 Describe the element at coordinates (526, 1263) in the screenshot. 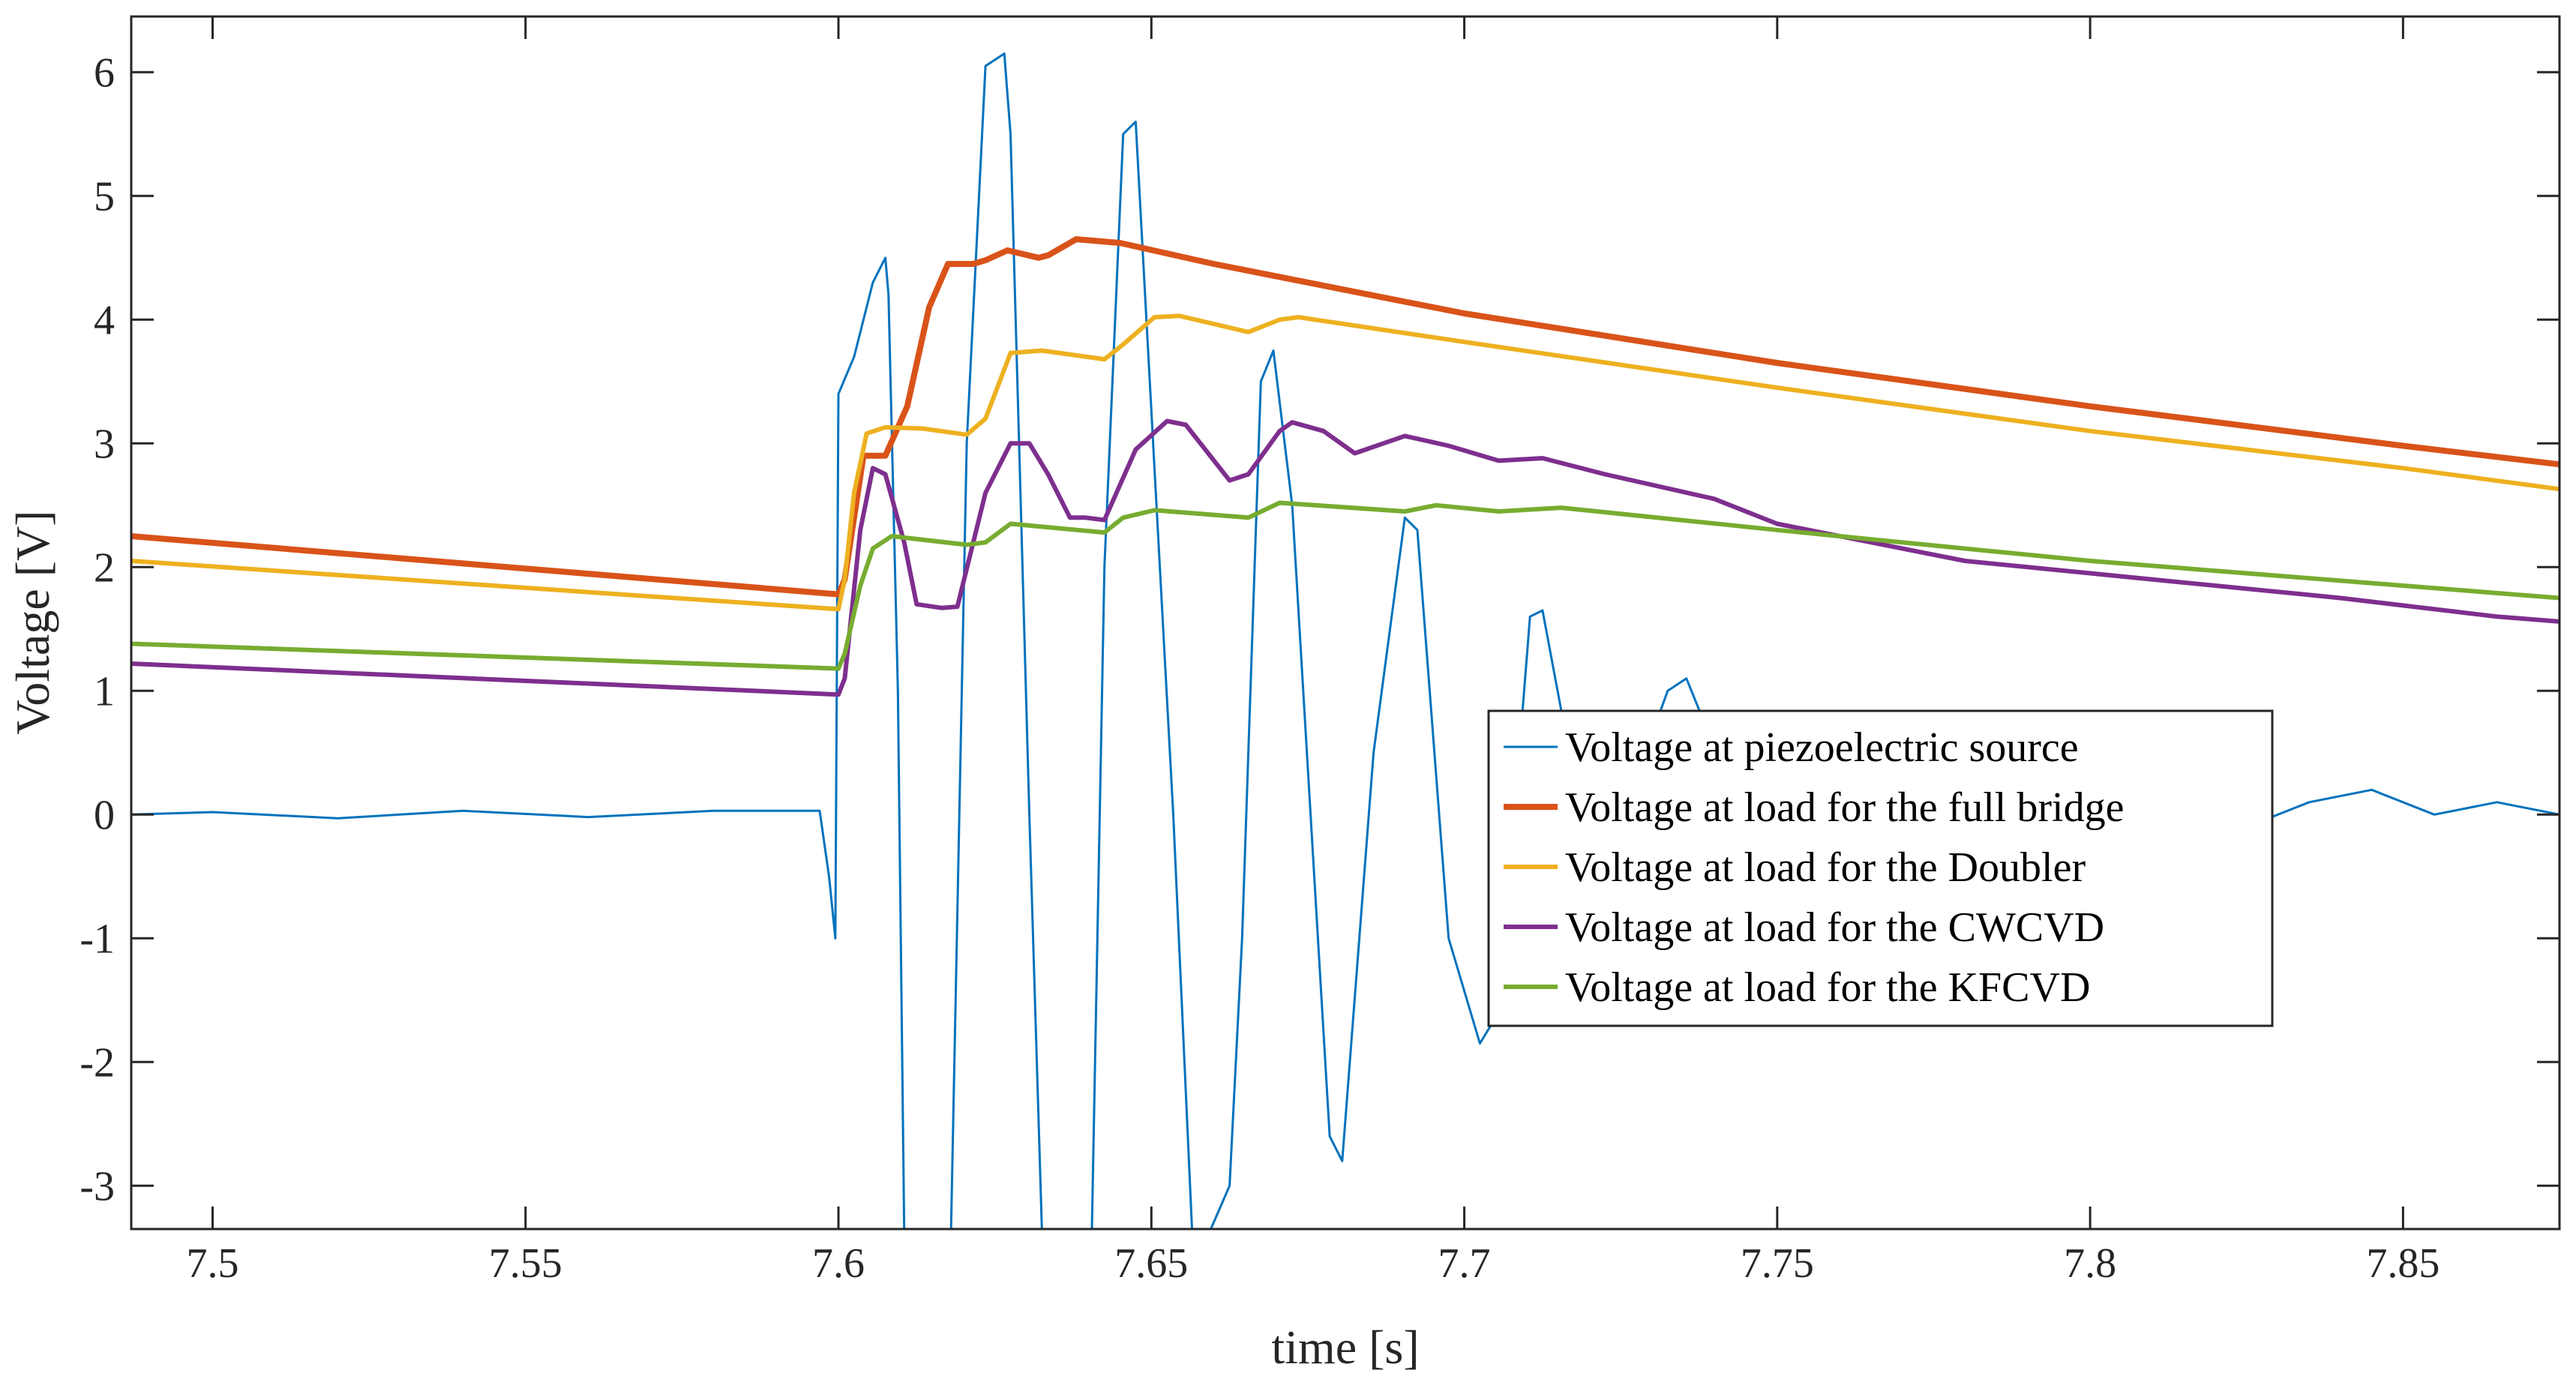

I see `x-tick-label: 7.55` at that location.